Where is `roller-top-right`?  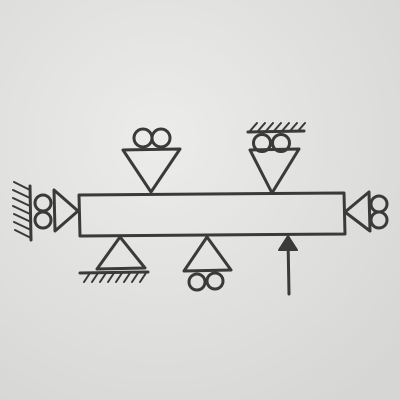 roller-top-right is located at coordinates (276, 158).